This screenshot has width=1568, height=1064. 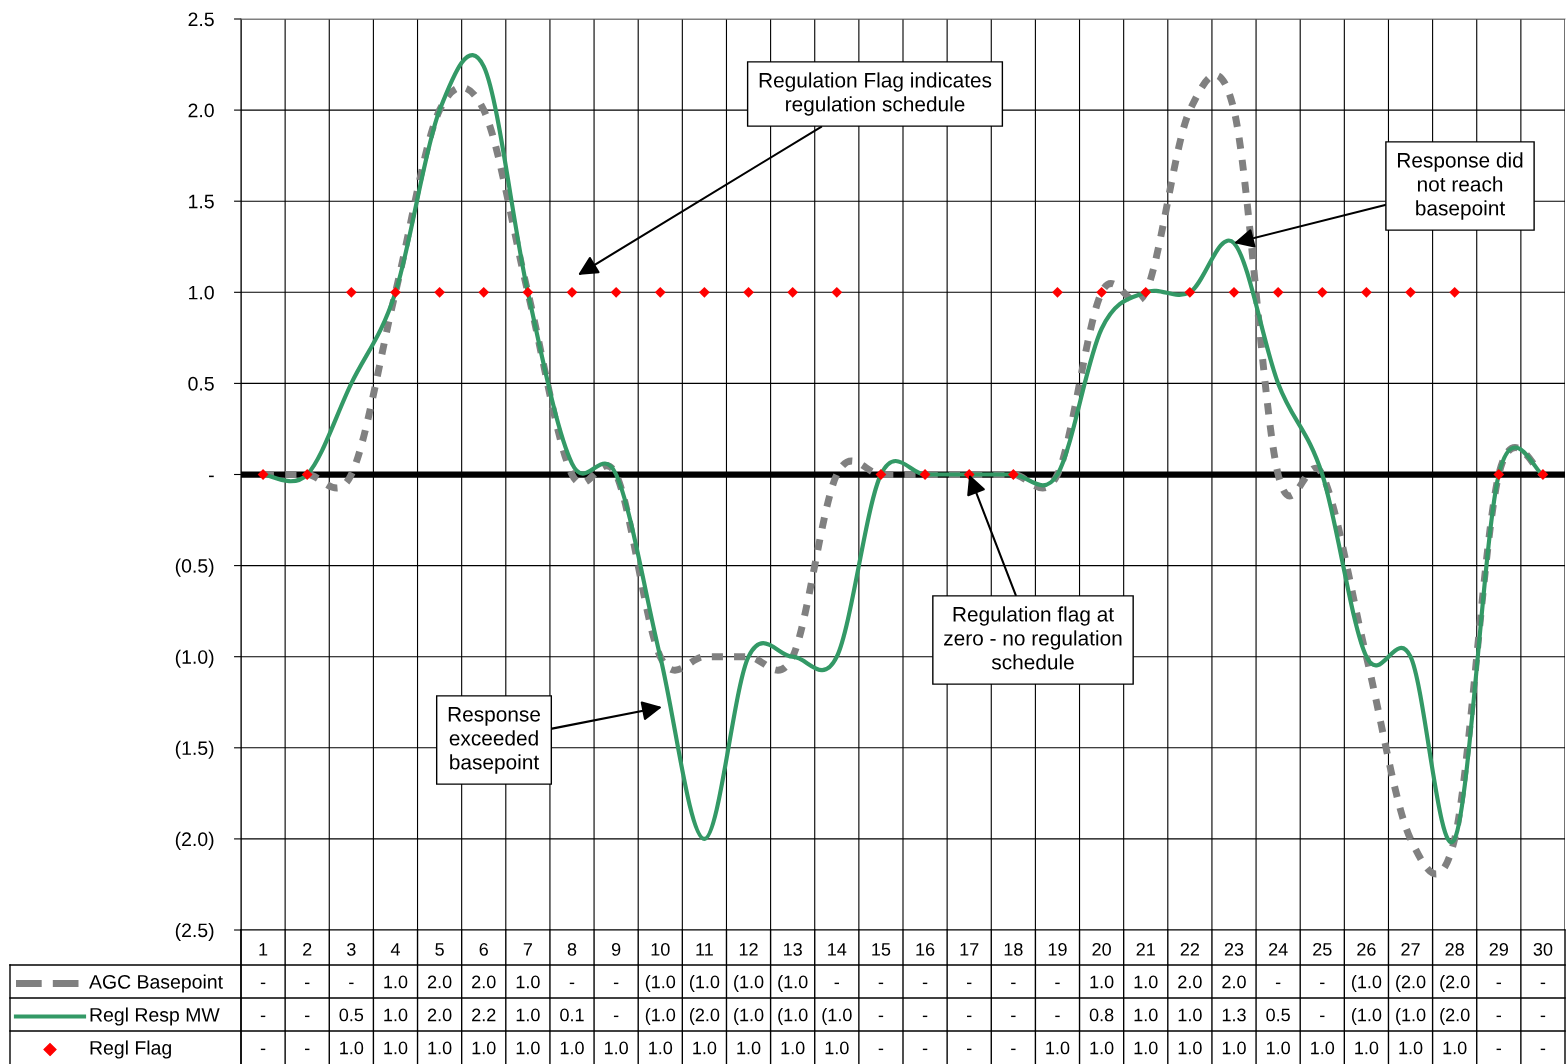 I want to click on x-tick-label: 26, so click(x=1366, y=949).